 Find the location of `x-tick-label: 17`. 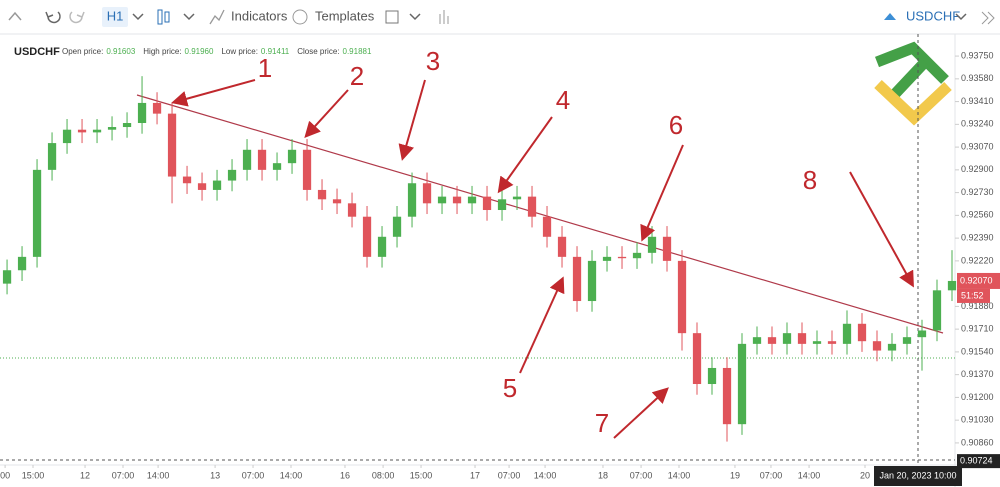

x-tick-label: 17 is located at coordinates (475, 475).